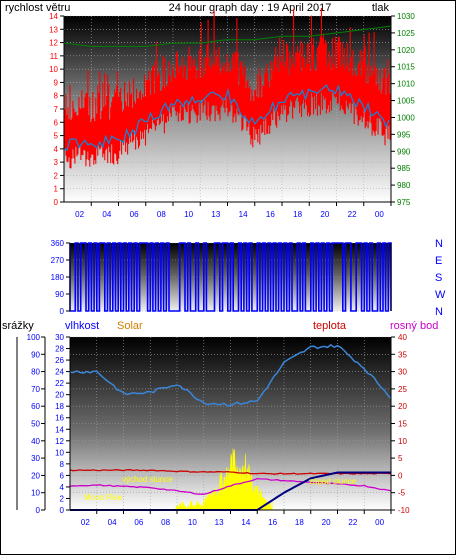  Describe the element at coordinates (59, 372) in the screenshot. I see `solar-tick-label: 24` at that location.